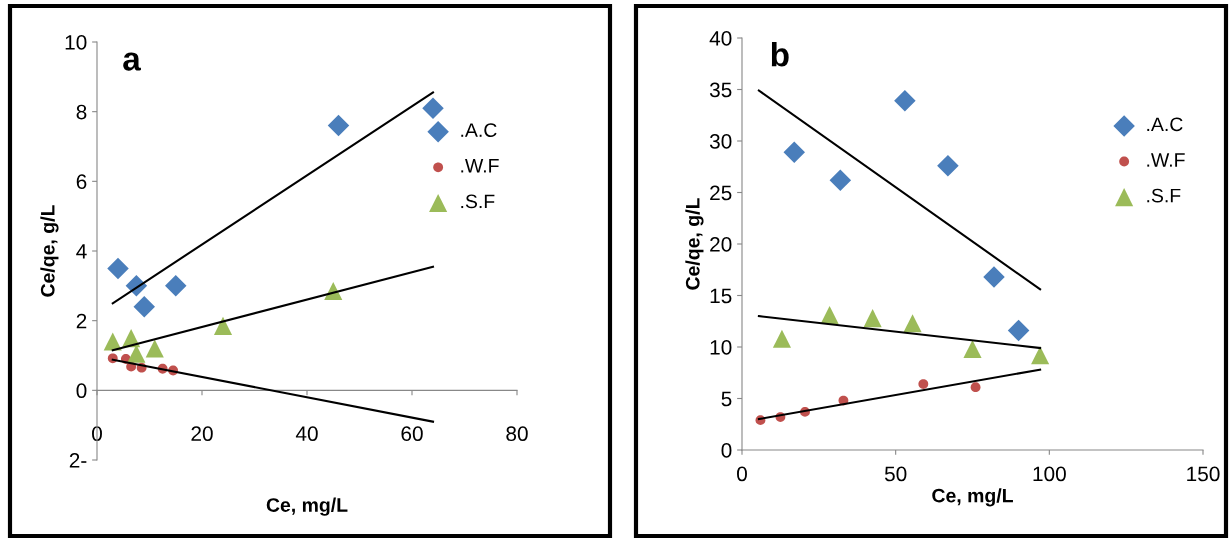  What do you see at coordinates (726, 399) in the screenshot?
I see `y-tick-label: 5` at bounding box center [726, 399].